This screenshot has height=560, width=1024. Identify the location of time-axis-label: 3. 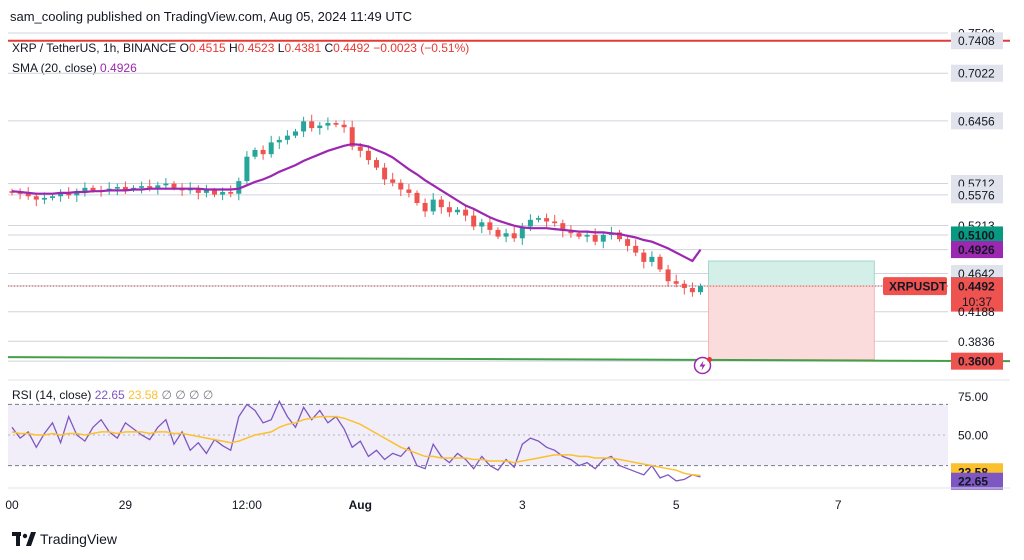
(522, 505).